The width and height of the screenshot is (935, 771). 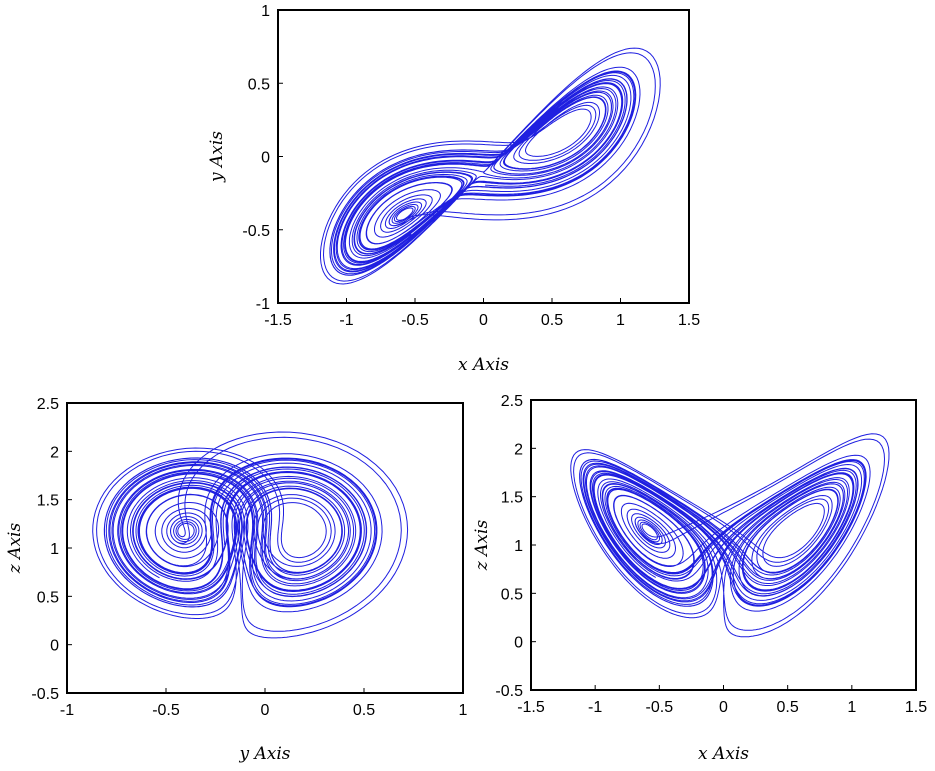 What do you see at coordinates (263, 304) in the screenshot?
I see `y-tick-label: -1` at bounding box center [263, 304].